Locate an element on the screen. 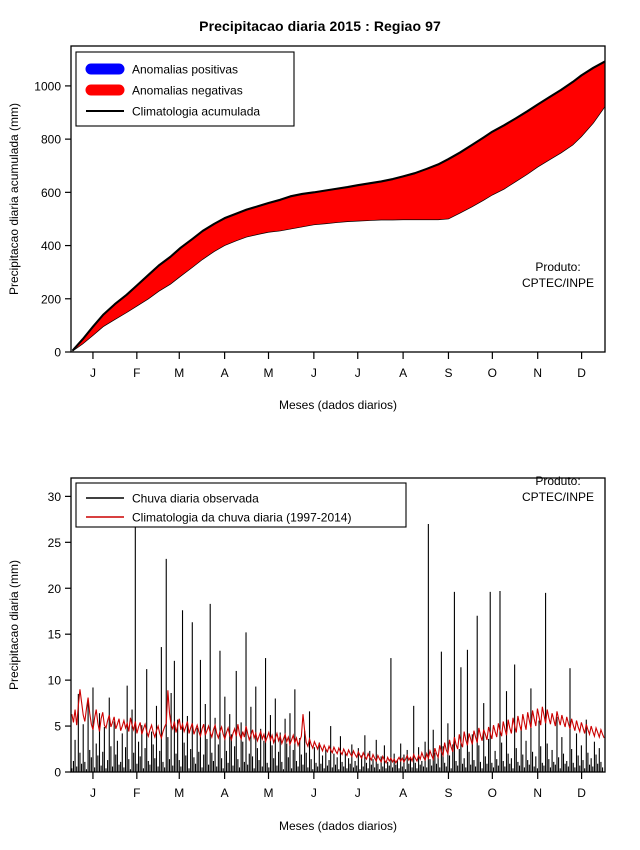 This screenshot has height=850, width=640. legend-label: Anomalias negativas is located at coordinates (187, 91).